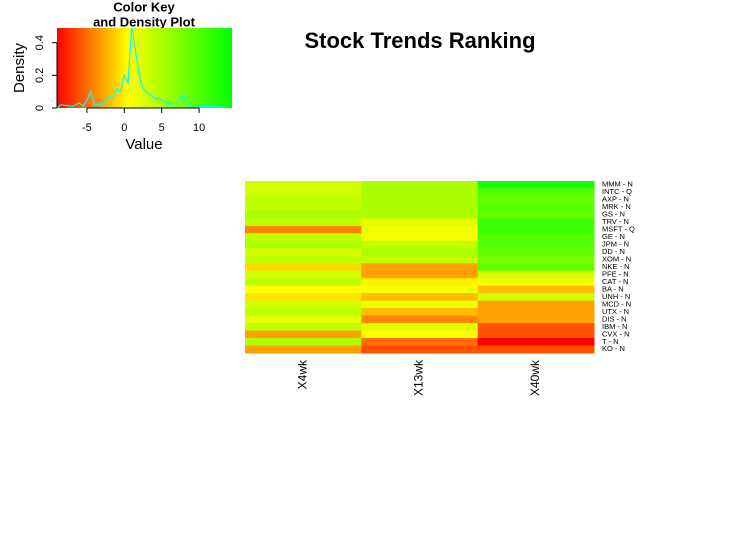 The width and height of the screenshot is (738, 545). I want to click on row-label: CVX - N, so click(616, 333).